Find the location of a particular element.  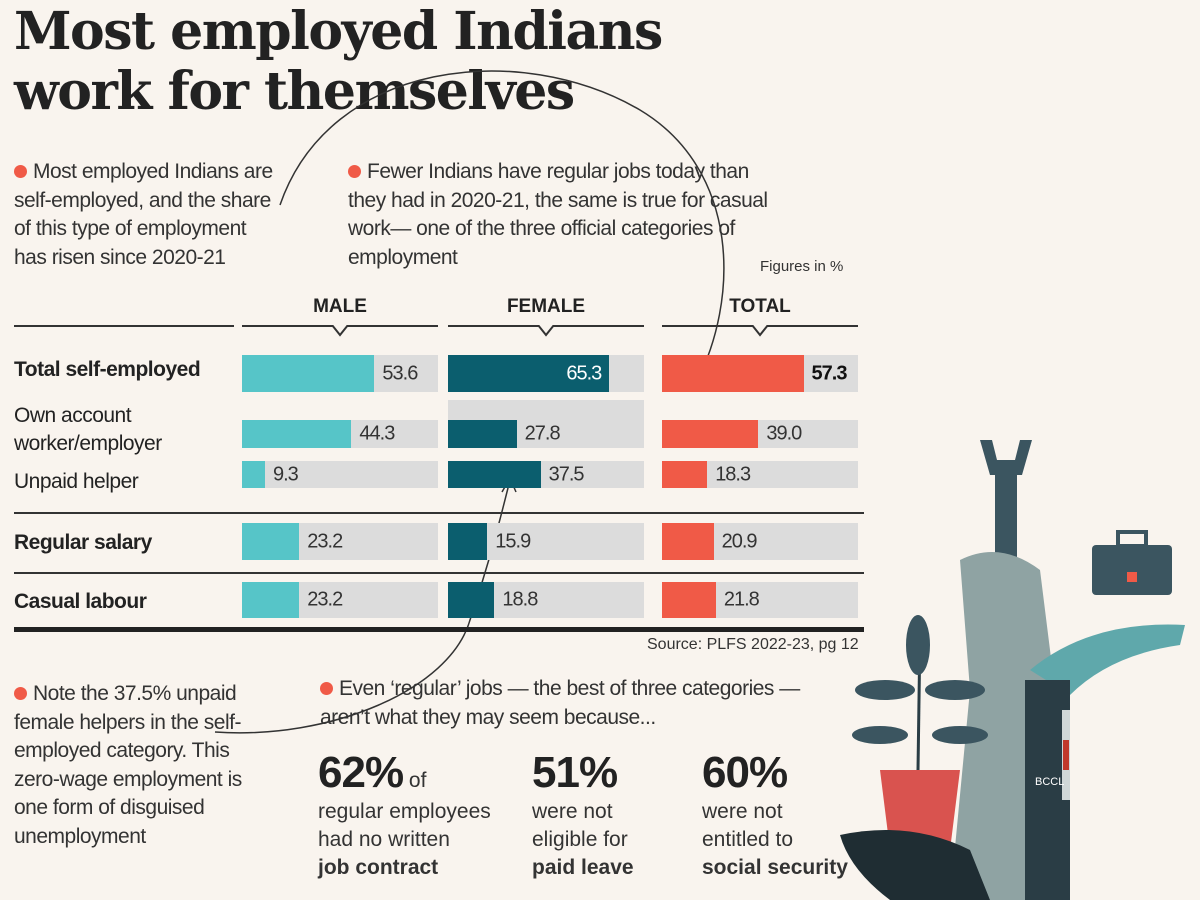

bar-track: 44.3 is located at coordinates (340, 434).